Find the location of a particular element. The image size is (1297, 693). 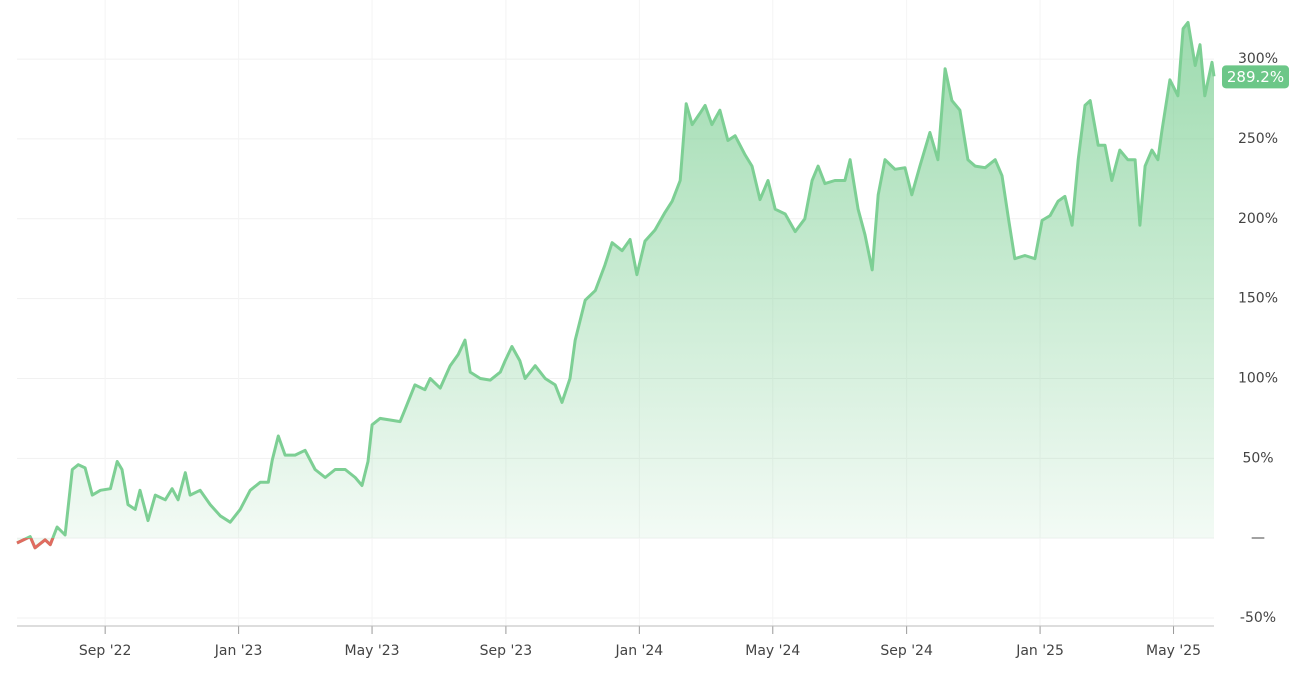

y-tick-label: 100% is located at coordinates (1258, 378).